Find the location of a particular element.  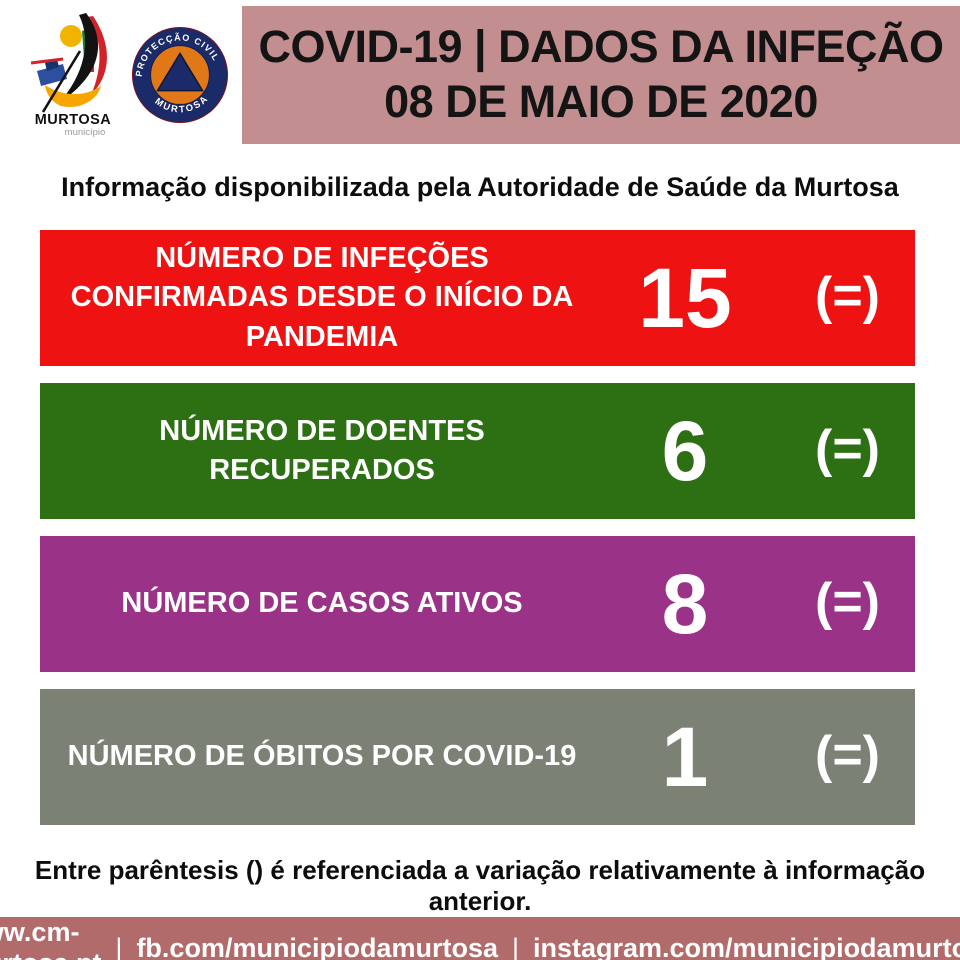

stat-band-recovered: NÚMERO DE DOENTES RECUPERADOS 6 (=) is located at coordinates (477, 451).